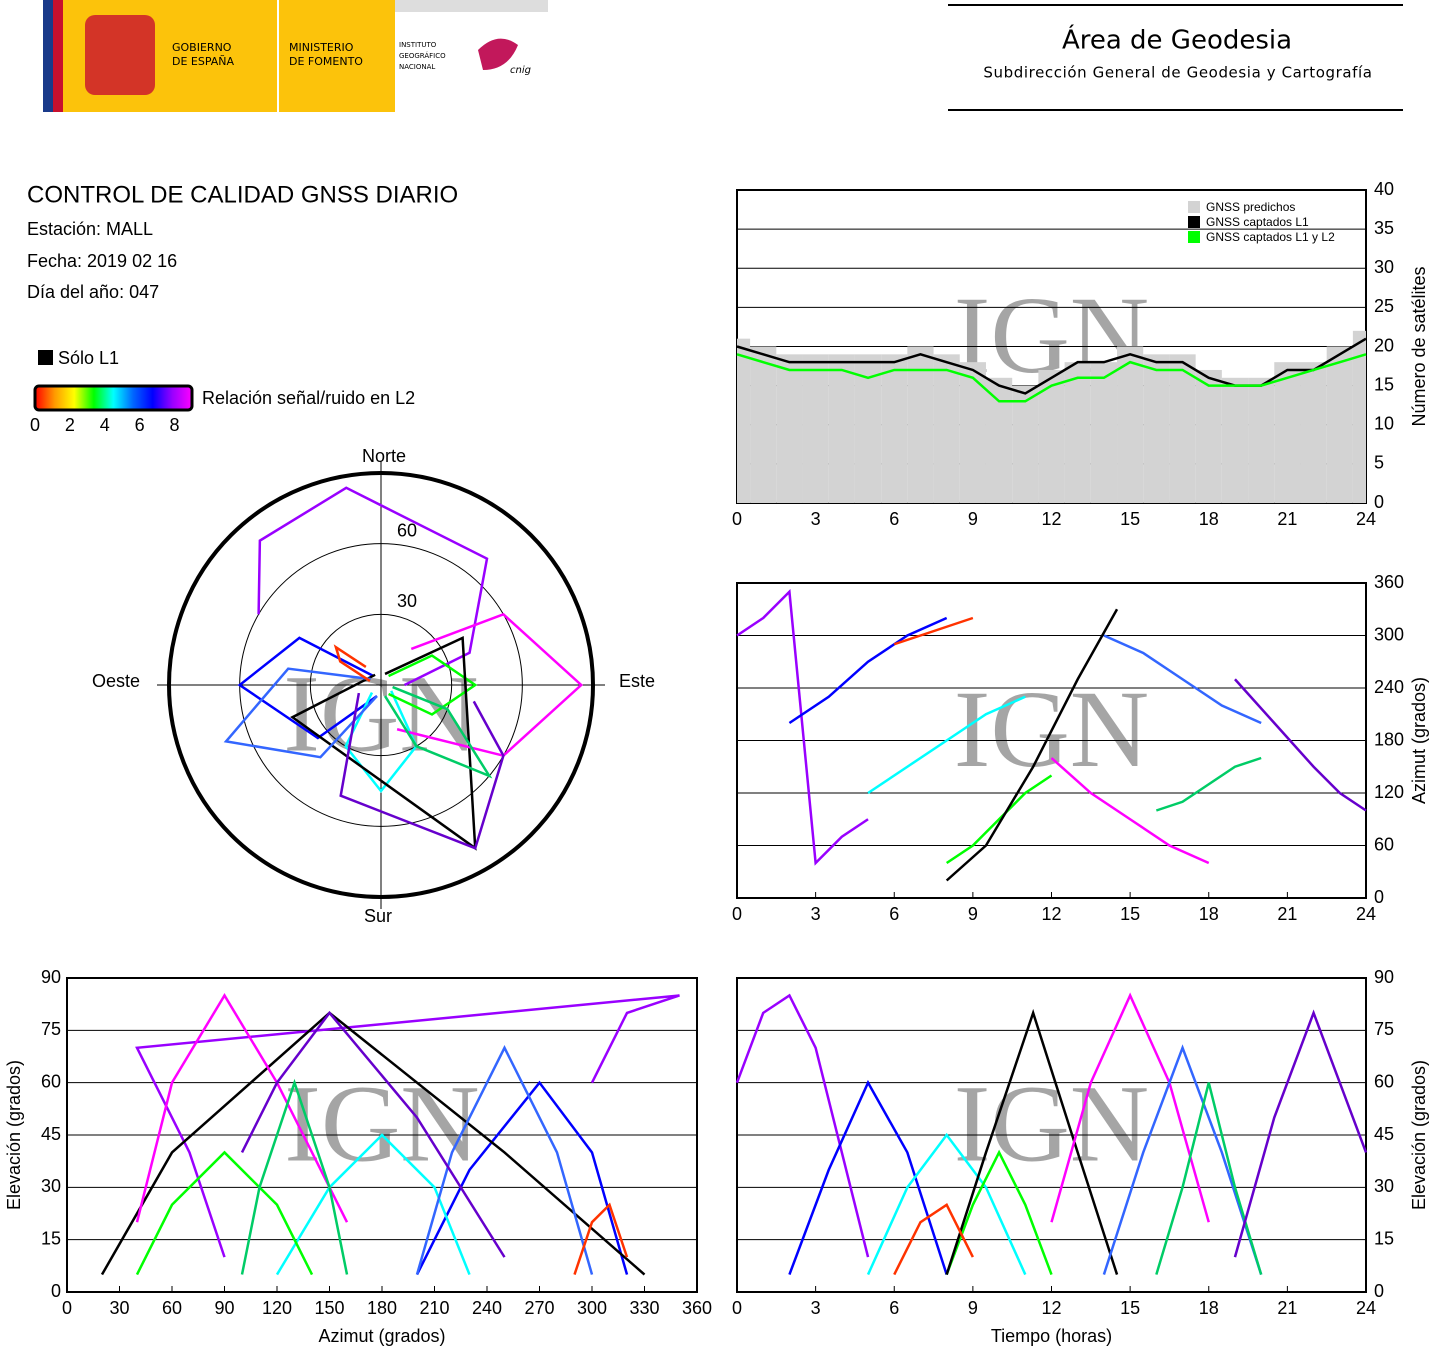 Image resolution: width=1445 pixels, height=1350 pixels. Describe the element at coordinates (1384, 1081) in the screenshot. I see `y-tick-label: 60` at that location.